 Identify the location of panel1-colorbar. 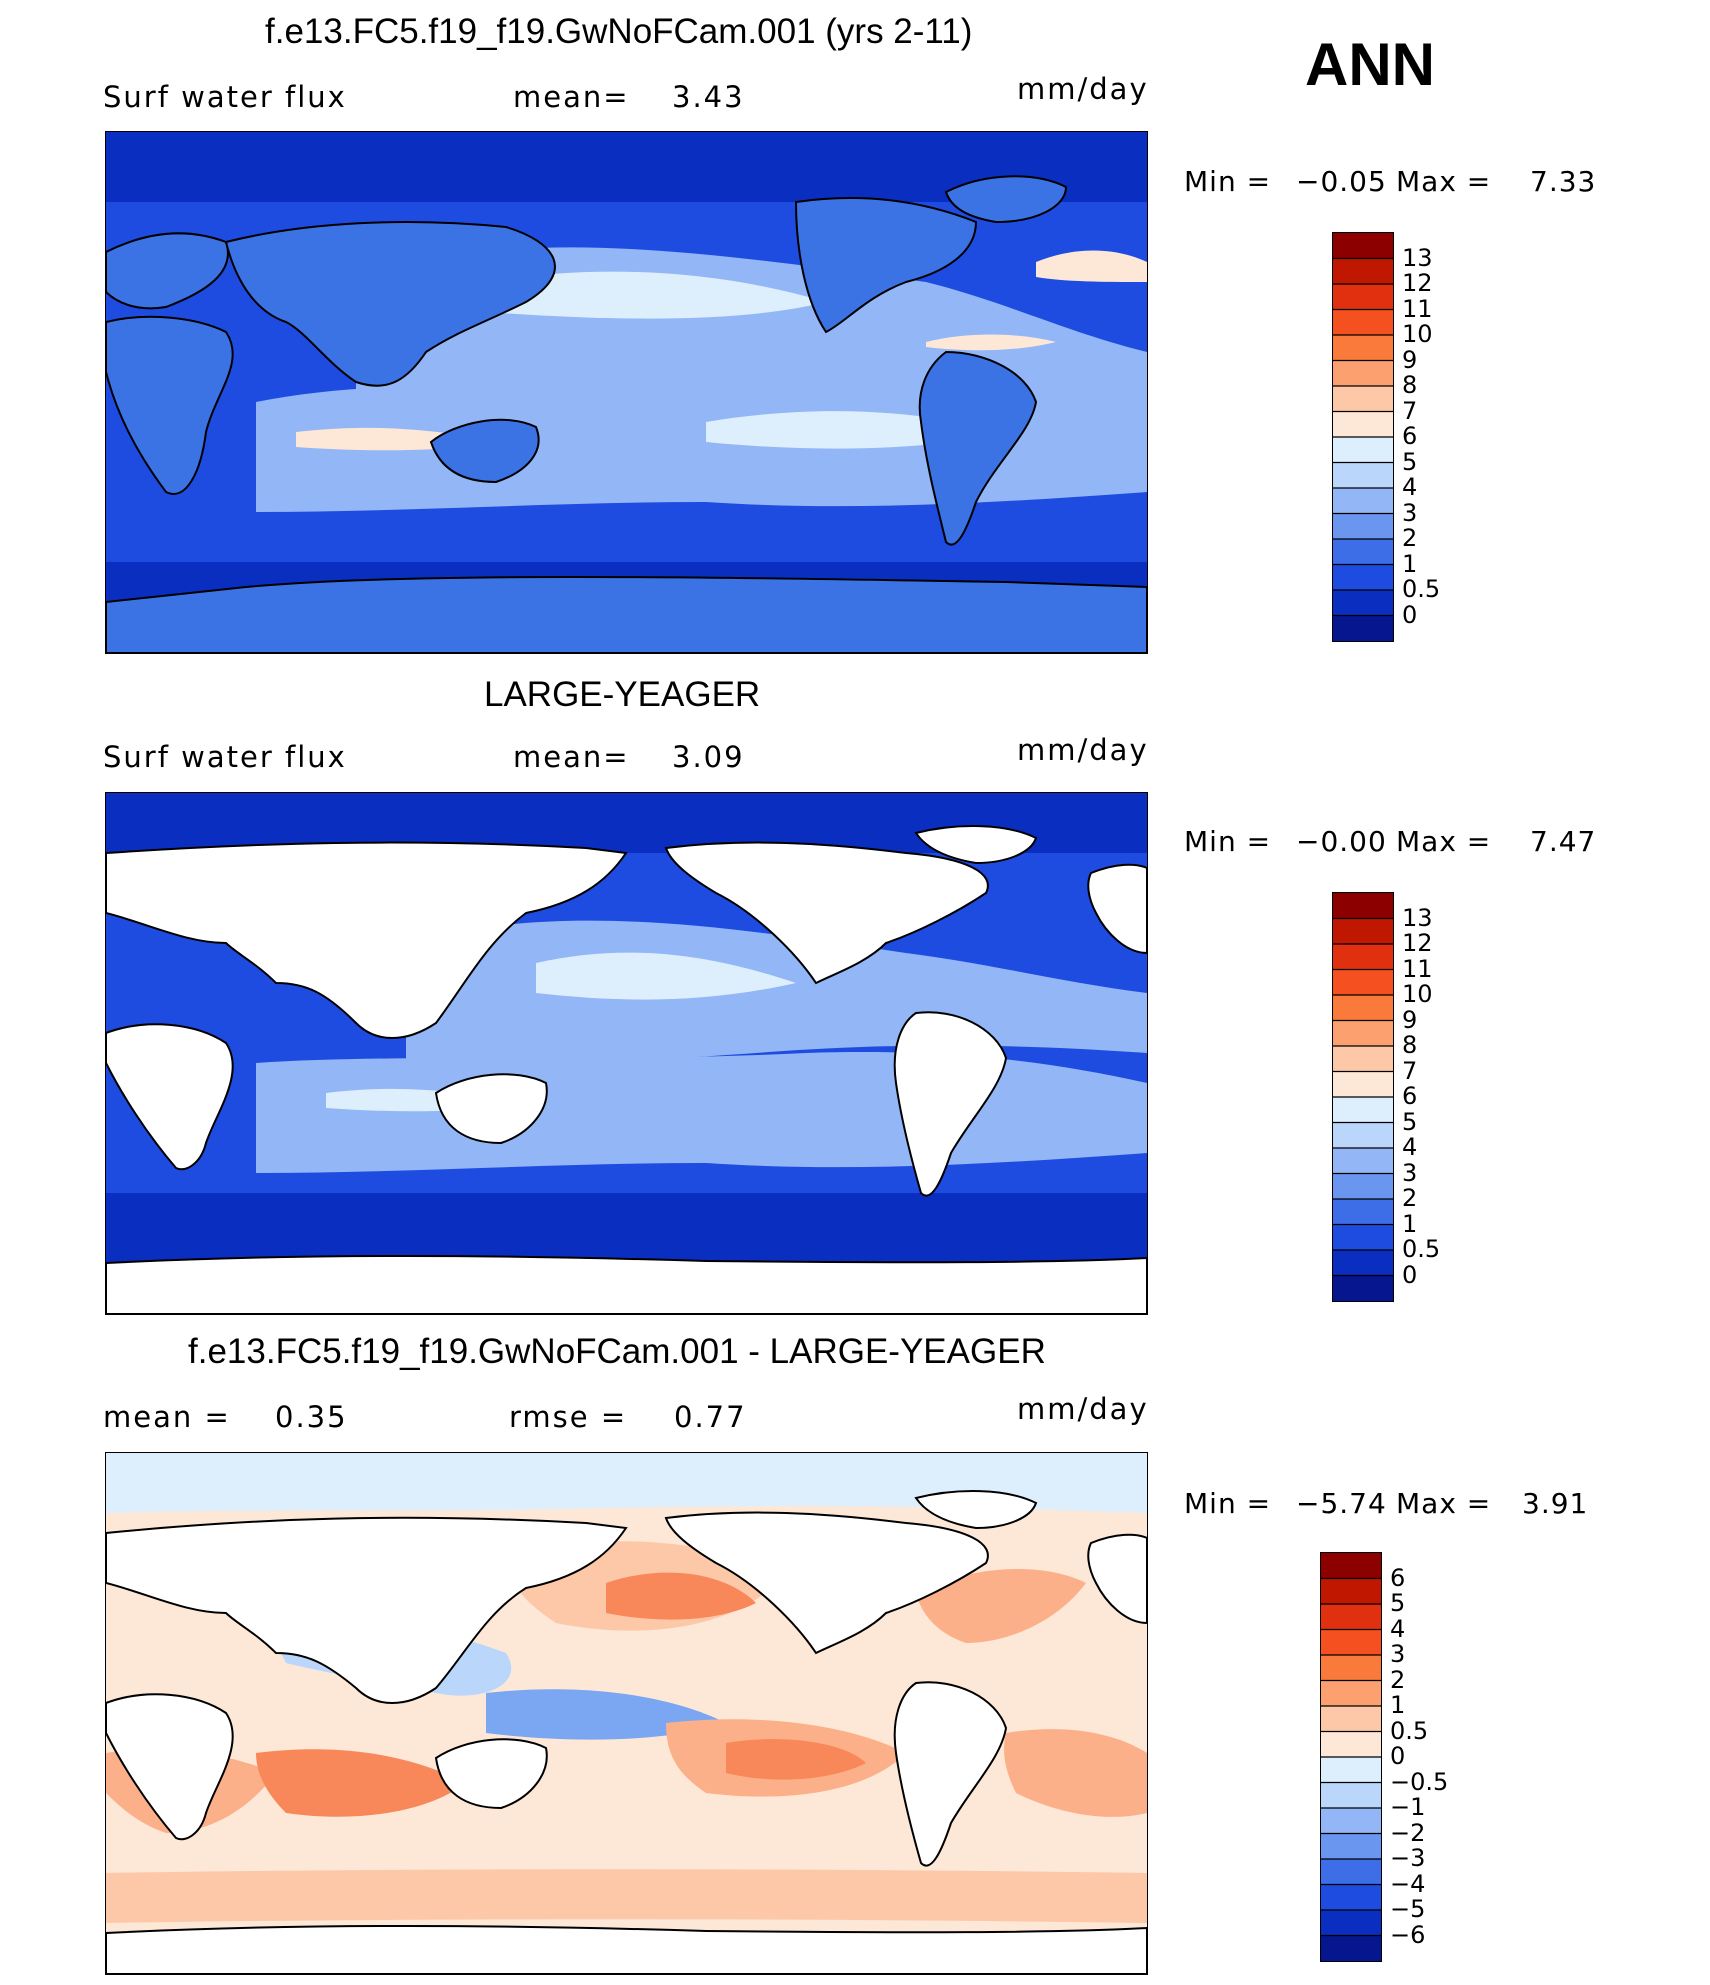
(1363, 437).